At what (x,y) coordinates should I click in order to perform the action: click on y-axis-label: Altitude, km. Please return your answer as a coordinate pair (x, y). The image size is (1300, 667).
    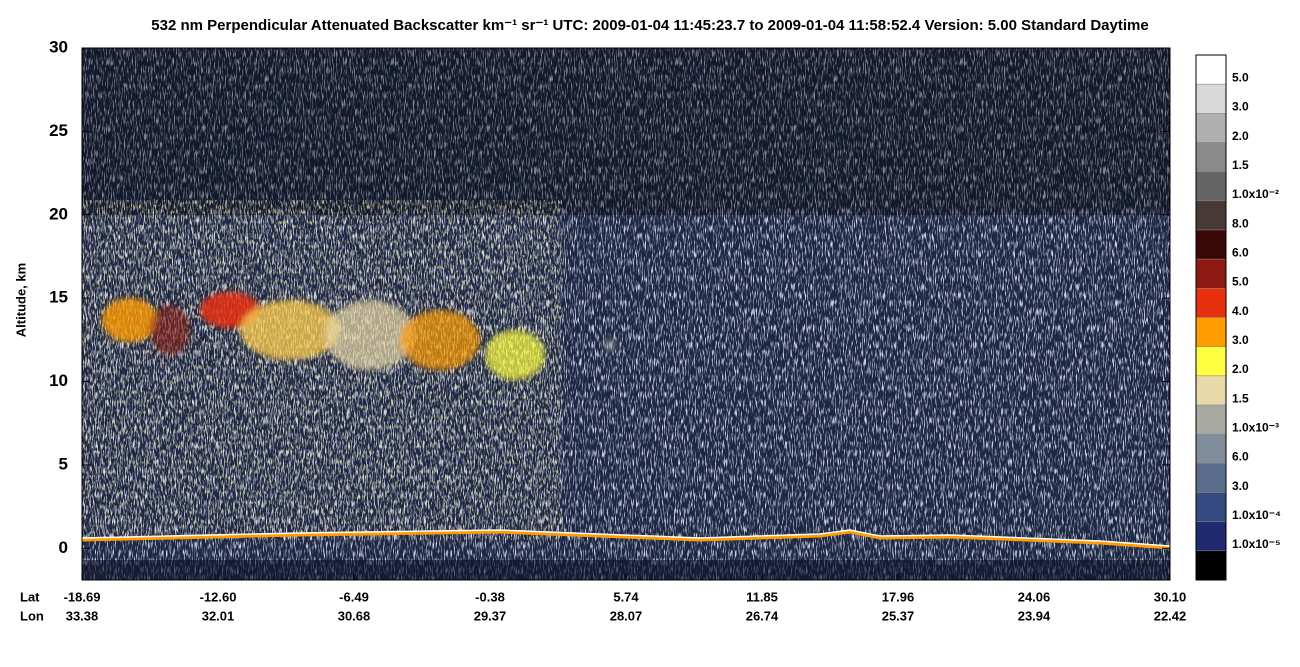
    Looking at the image, I should click on (20, 300).